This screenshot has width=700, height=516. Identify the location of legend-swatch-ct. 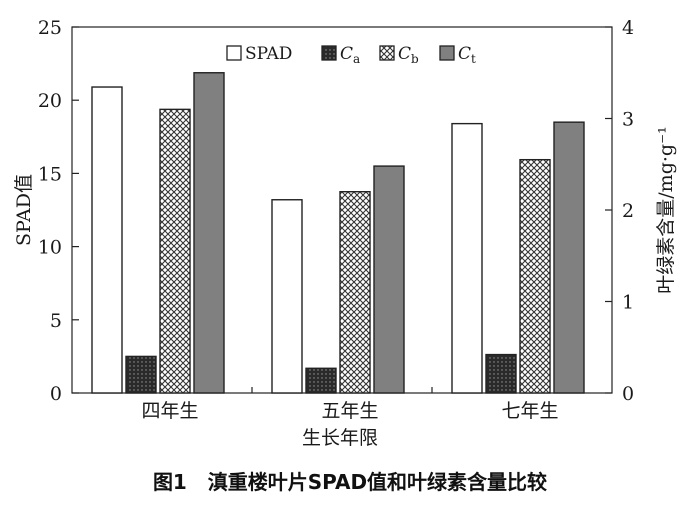
(447, 53).